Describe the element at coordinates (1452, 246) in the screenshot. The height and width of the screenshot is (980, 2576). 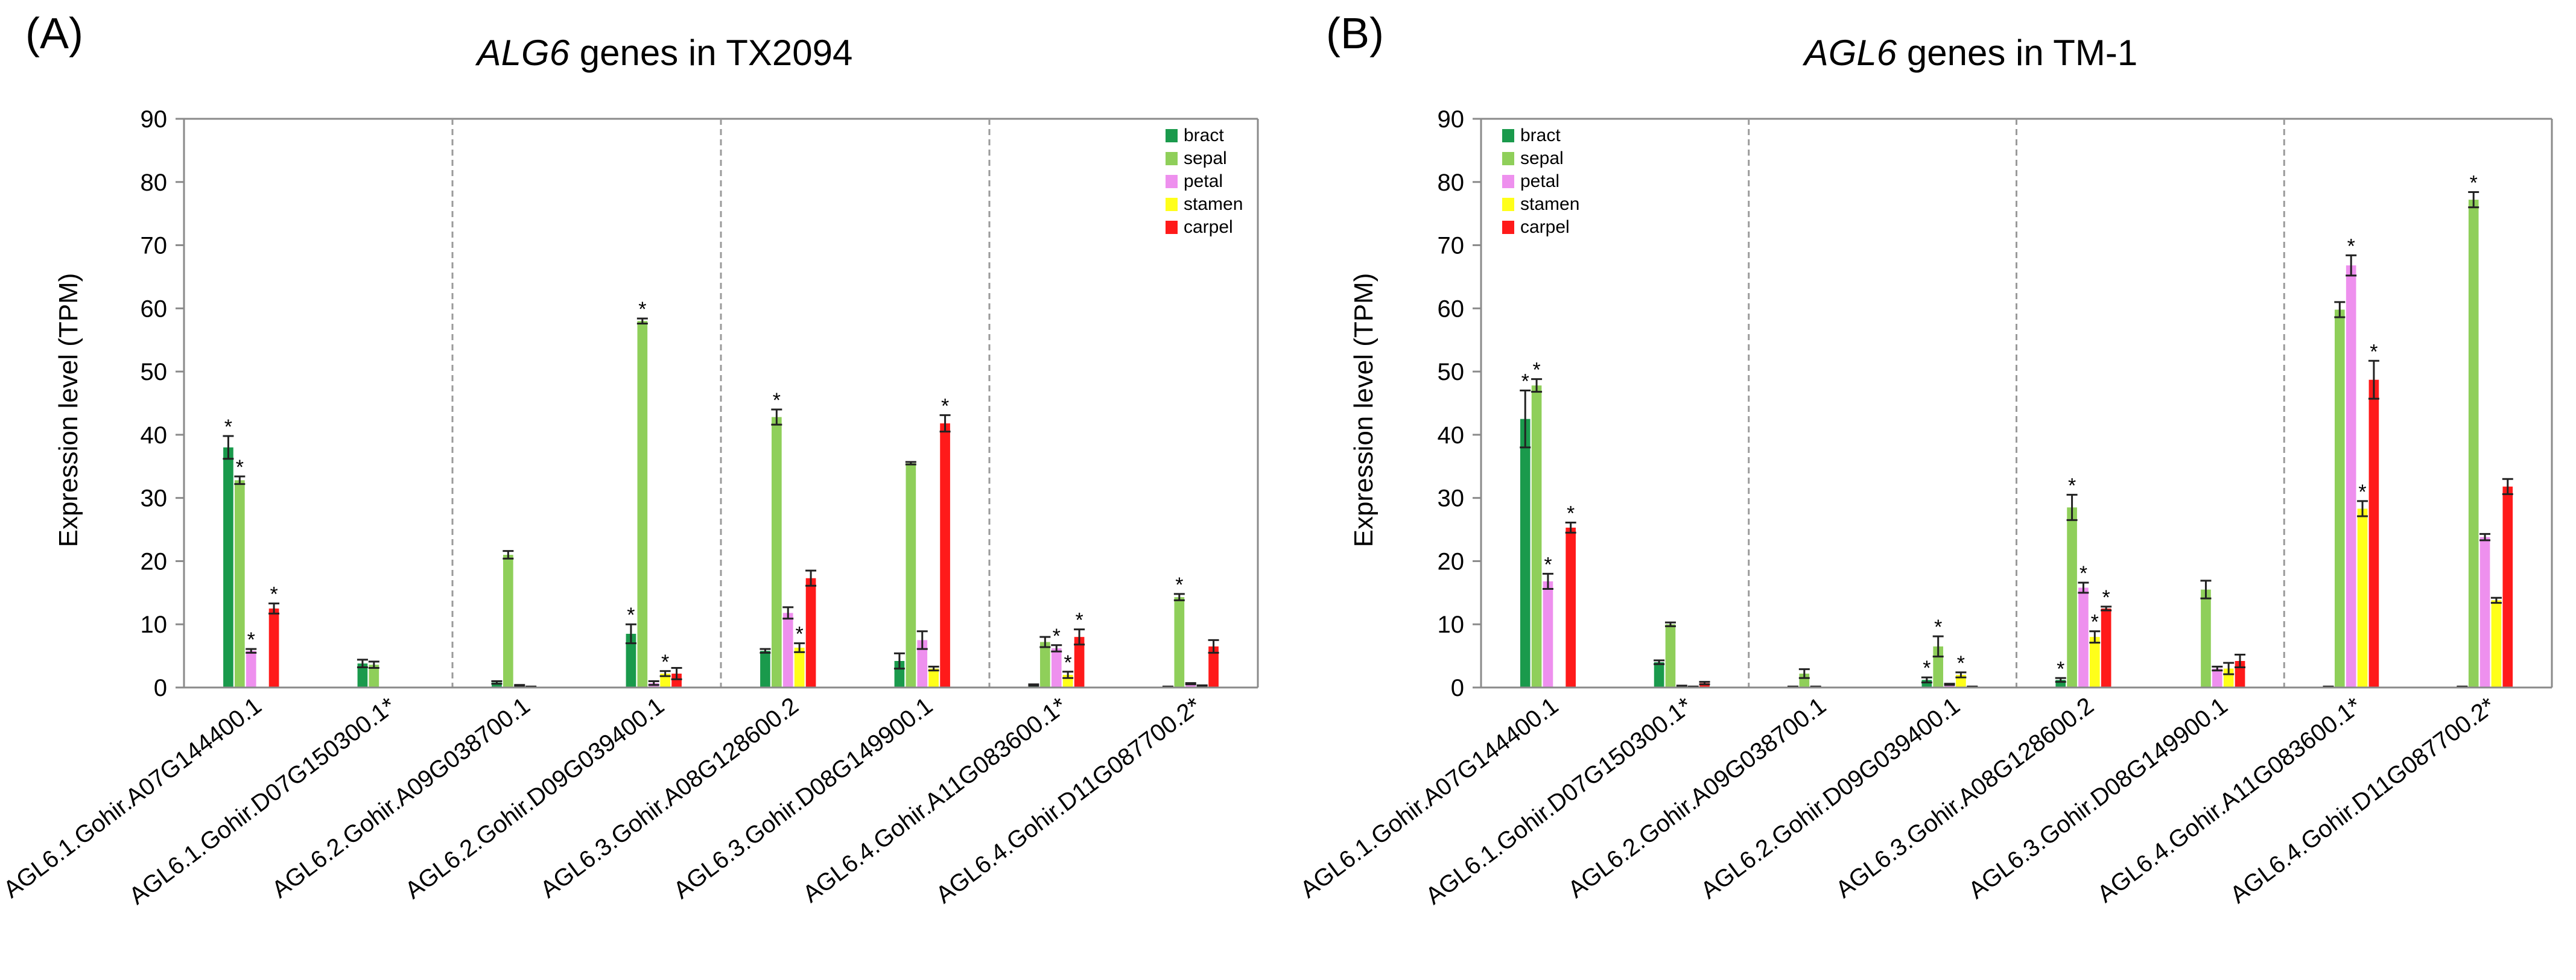
I see `y-tick-label: 70` at that location.